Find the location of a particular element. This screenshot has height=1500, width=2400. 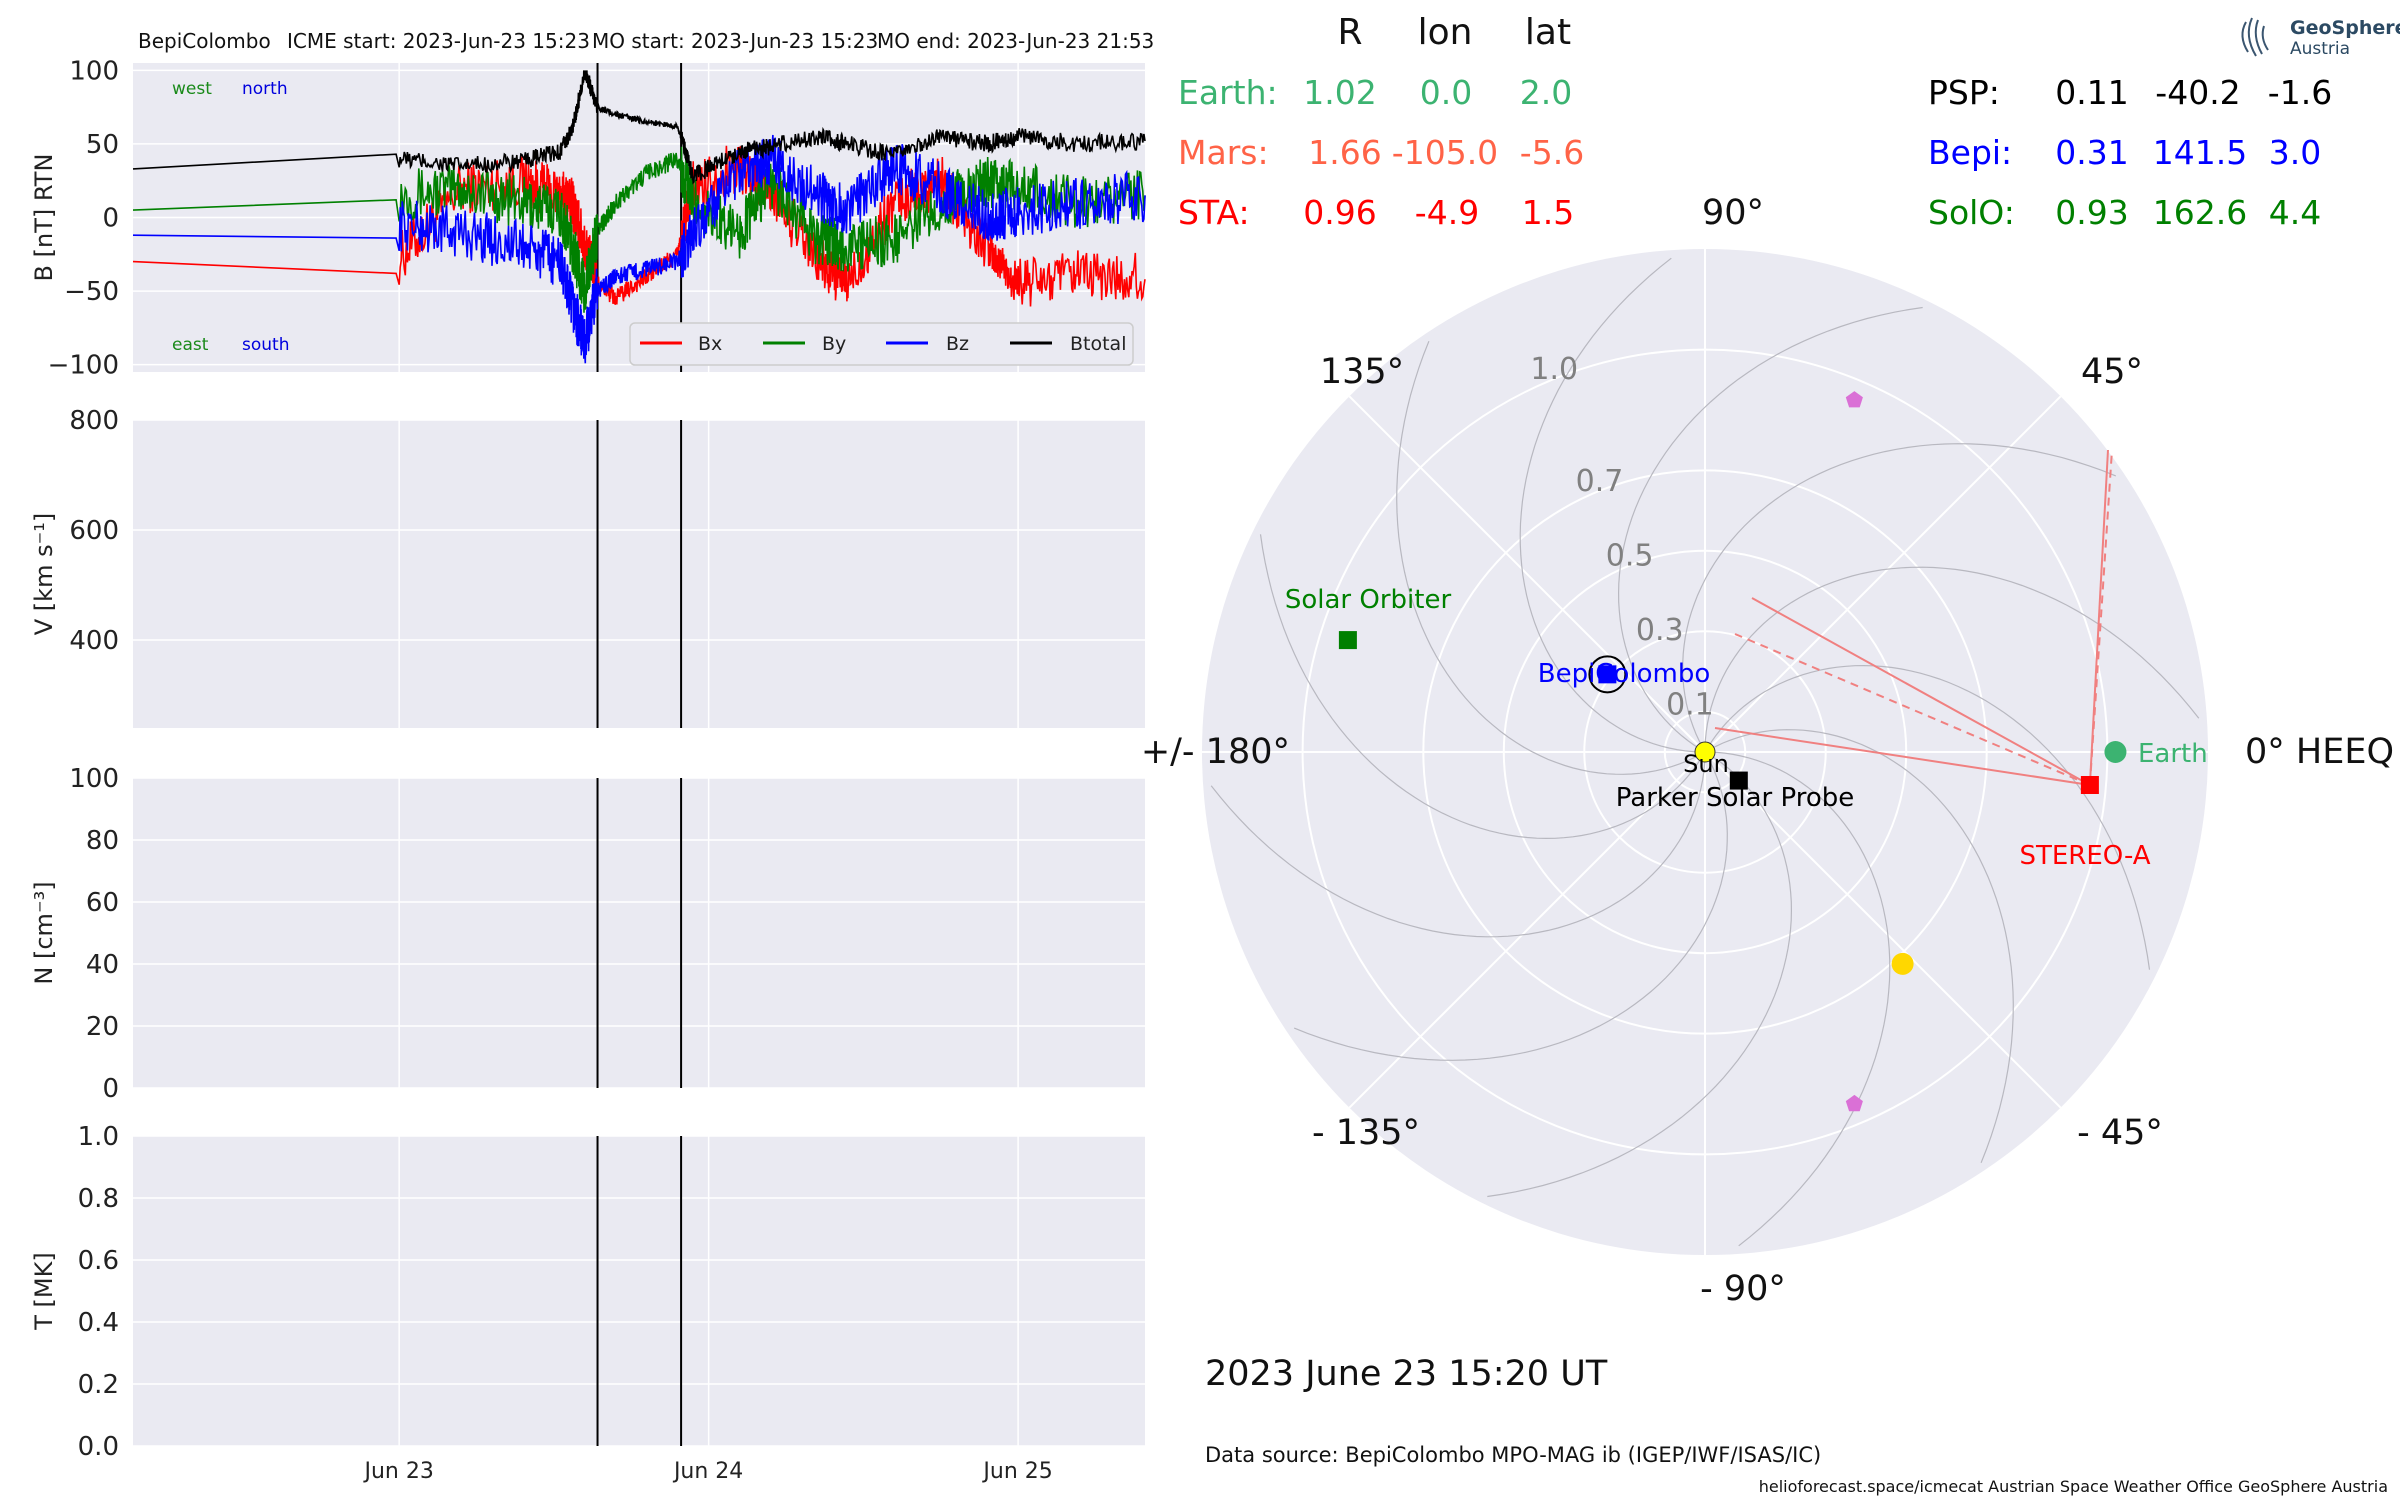

geosphere-logo: GeoSphere Austria is located at coordinates (2320, 38).